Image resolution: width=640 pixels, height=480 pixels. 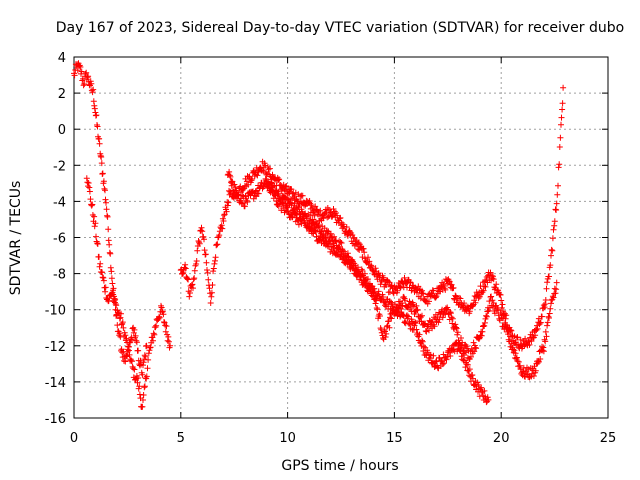 I want to click on y-tick-label: 0, so click(x=62, y=130).